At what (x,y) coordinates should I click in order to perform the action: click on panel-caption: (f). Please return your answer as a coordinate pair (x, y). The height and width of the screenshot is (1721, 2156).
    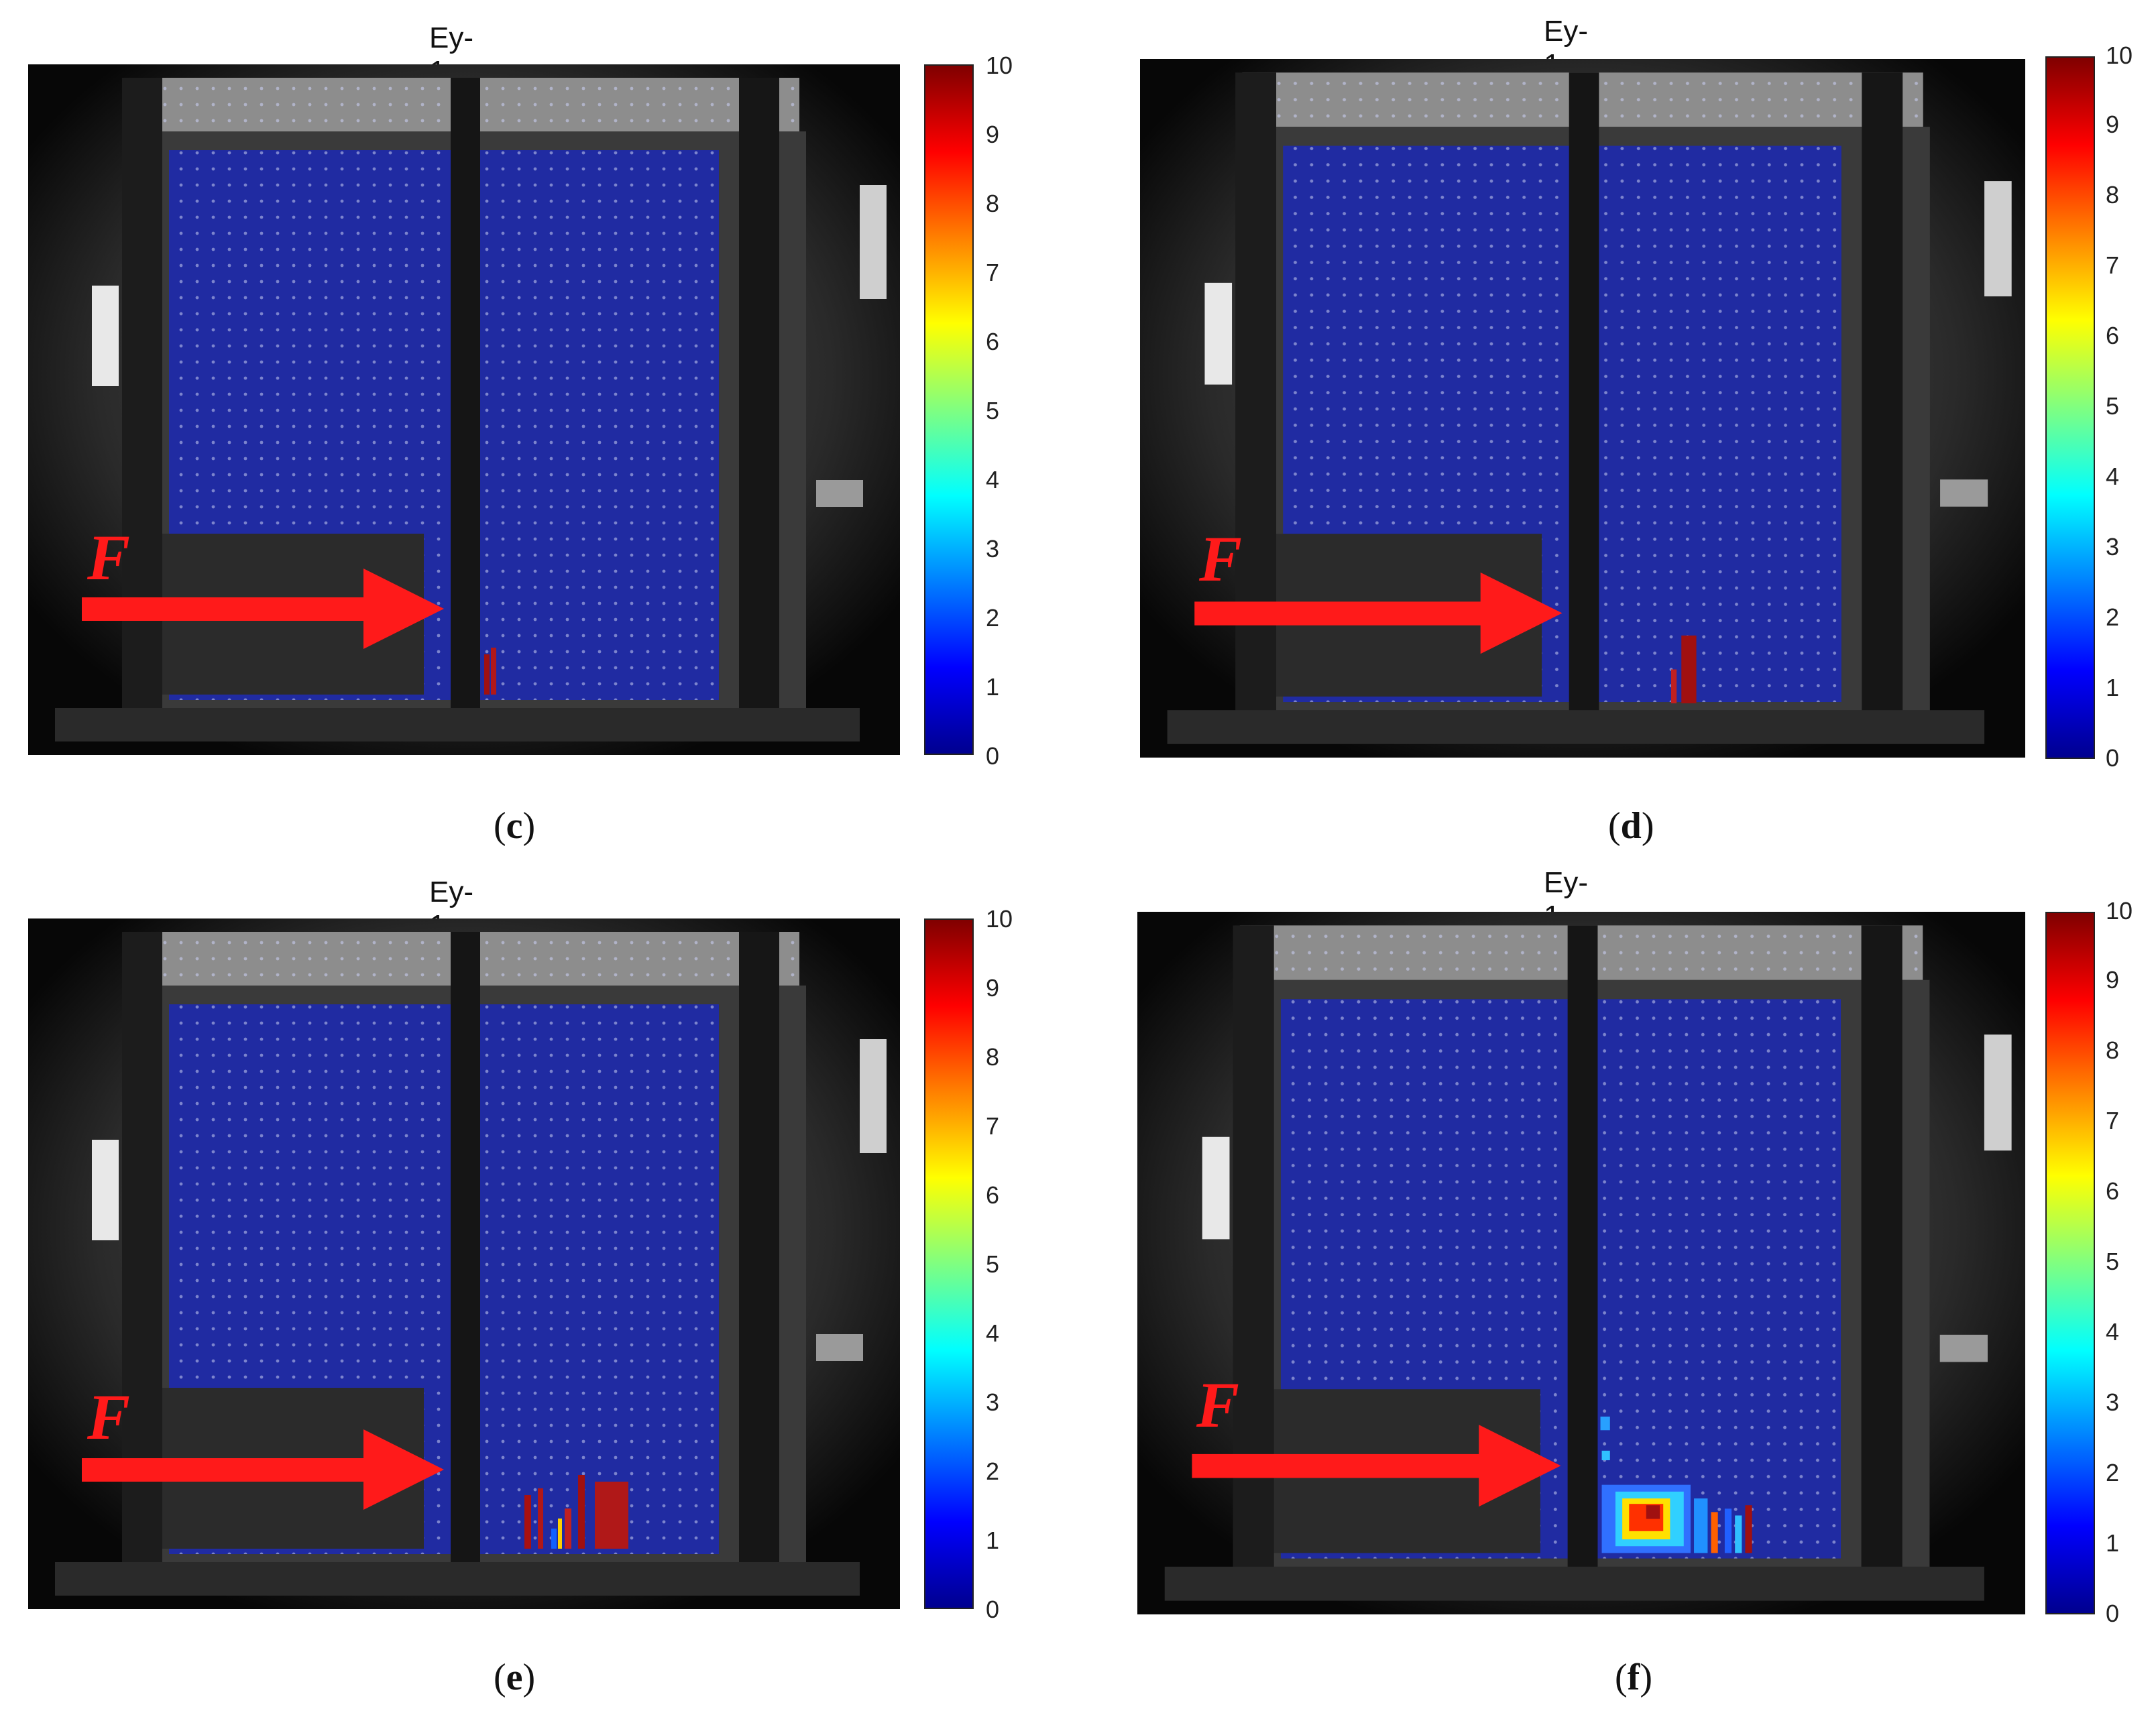
    Looking at the image, I should click on (1633, 1677).